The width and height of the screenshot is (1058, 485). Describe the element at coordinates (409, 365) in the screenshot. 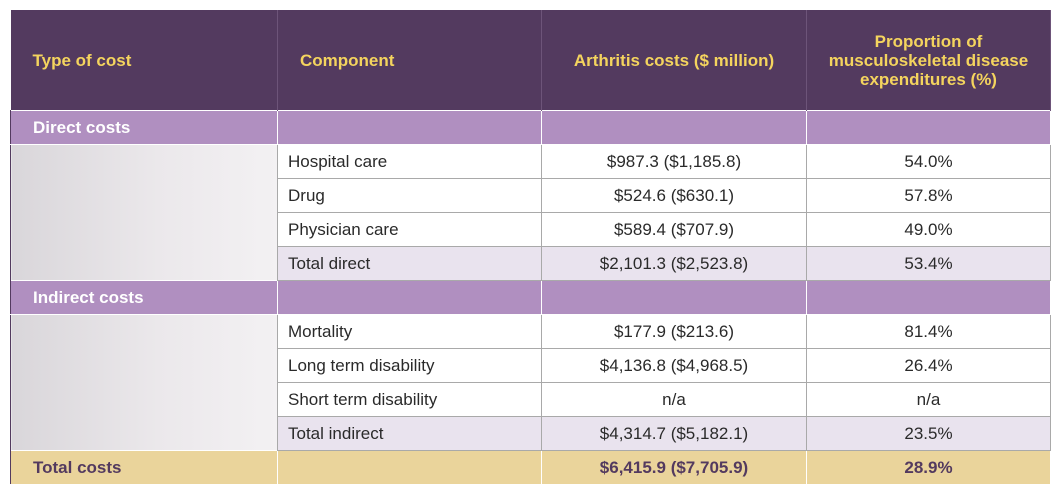

I see `component-cell: Long term disability` at that location.